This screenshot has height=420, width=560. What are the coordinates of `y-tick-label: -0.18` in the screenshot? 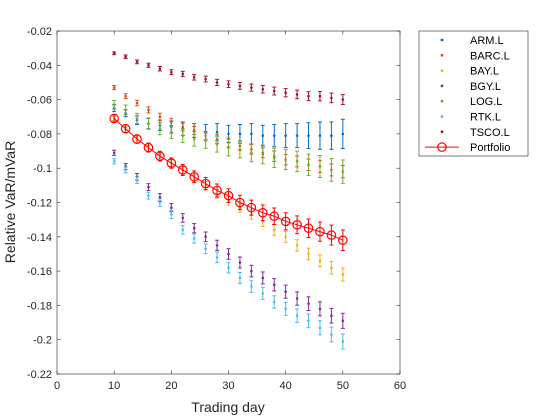 It's located at (39, 306).